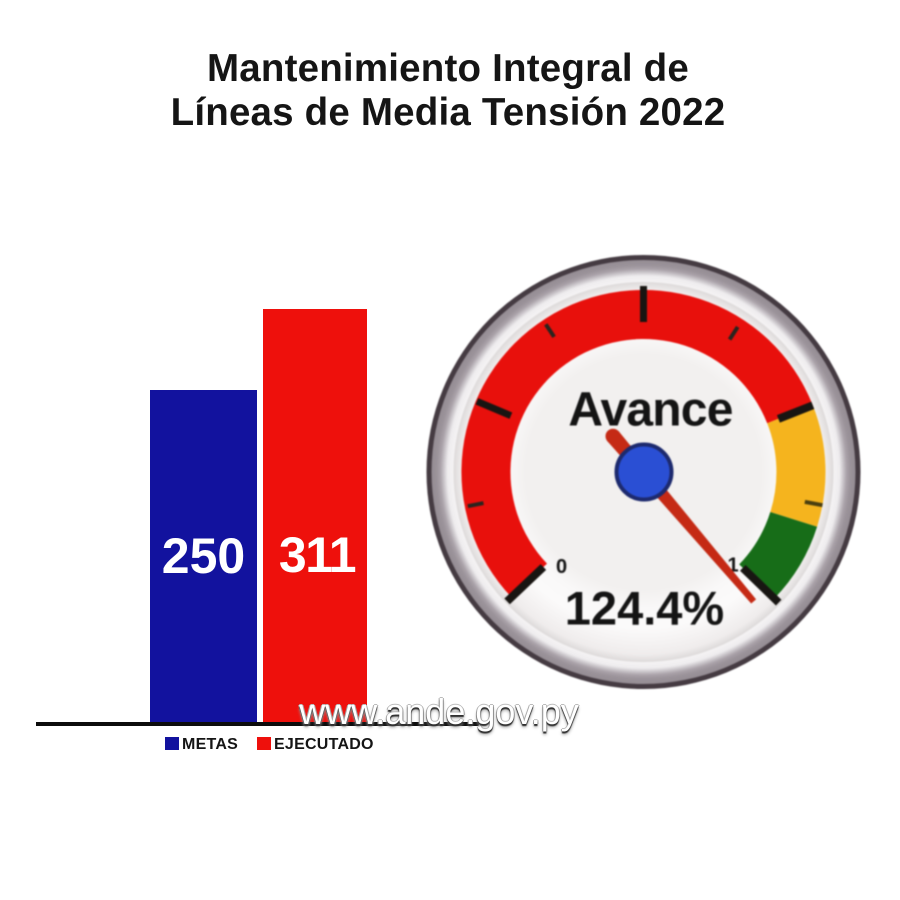  What do you see at coordinates (644, 608) in the screenshot?
I see `svg-text: 124.4%` at bounding box center [644, 608].